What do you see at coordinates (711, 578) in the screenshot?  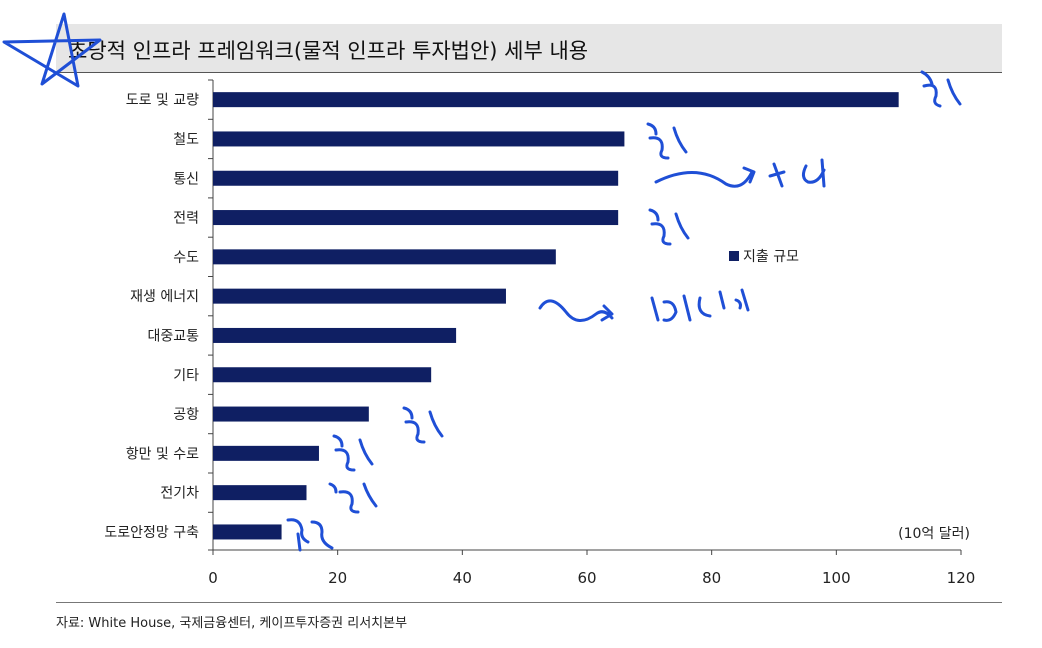 I see `x-tick-label: 80` at bounding box center [711, 578].